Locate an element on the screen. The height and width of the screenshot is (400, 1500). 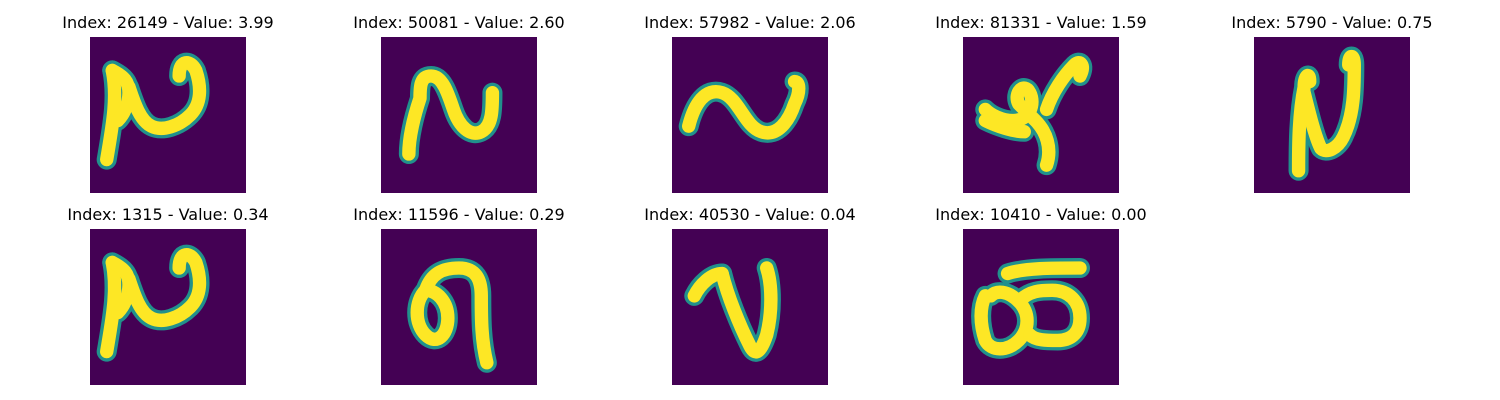
panel-title: Index: 50081 - Value: 2.60 is located at coordinates (459, 23).